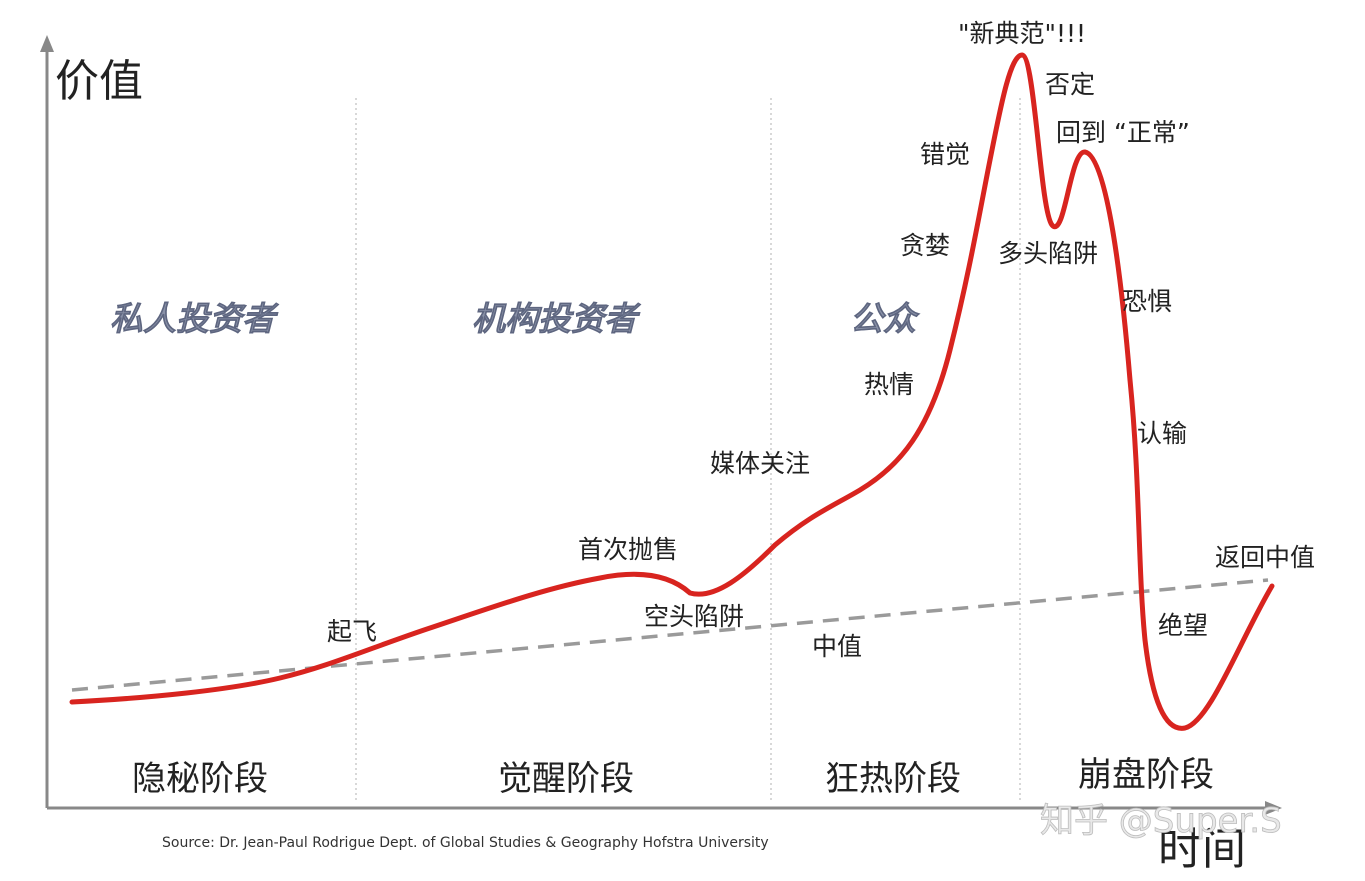 The height and width of the screenshot is (881, 1365). What do you see at coordinates (47, 43) in the screenshot?
I see `y-axis-arrow` at bounding box center [47, 43].